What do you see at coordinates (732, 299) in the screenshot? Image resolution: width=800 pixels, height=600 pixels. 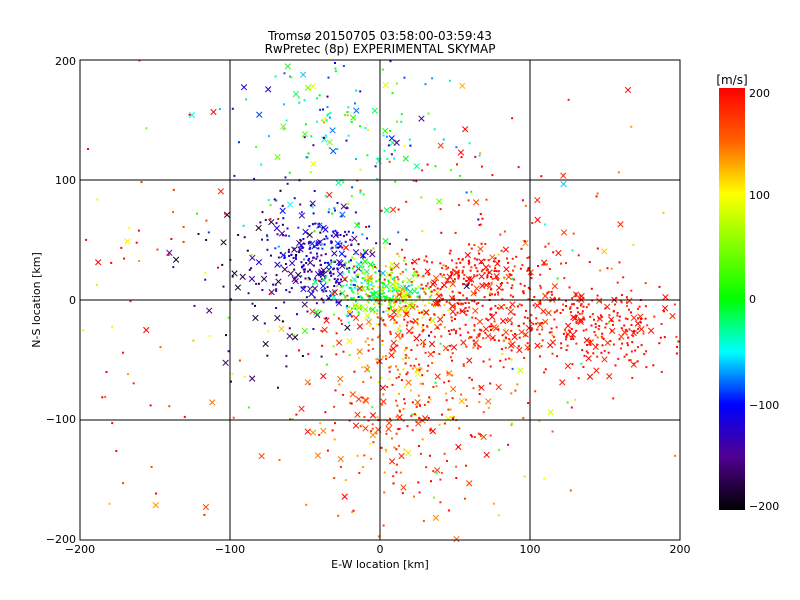 I see `colorbar` at bounding box center [732, 299].